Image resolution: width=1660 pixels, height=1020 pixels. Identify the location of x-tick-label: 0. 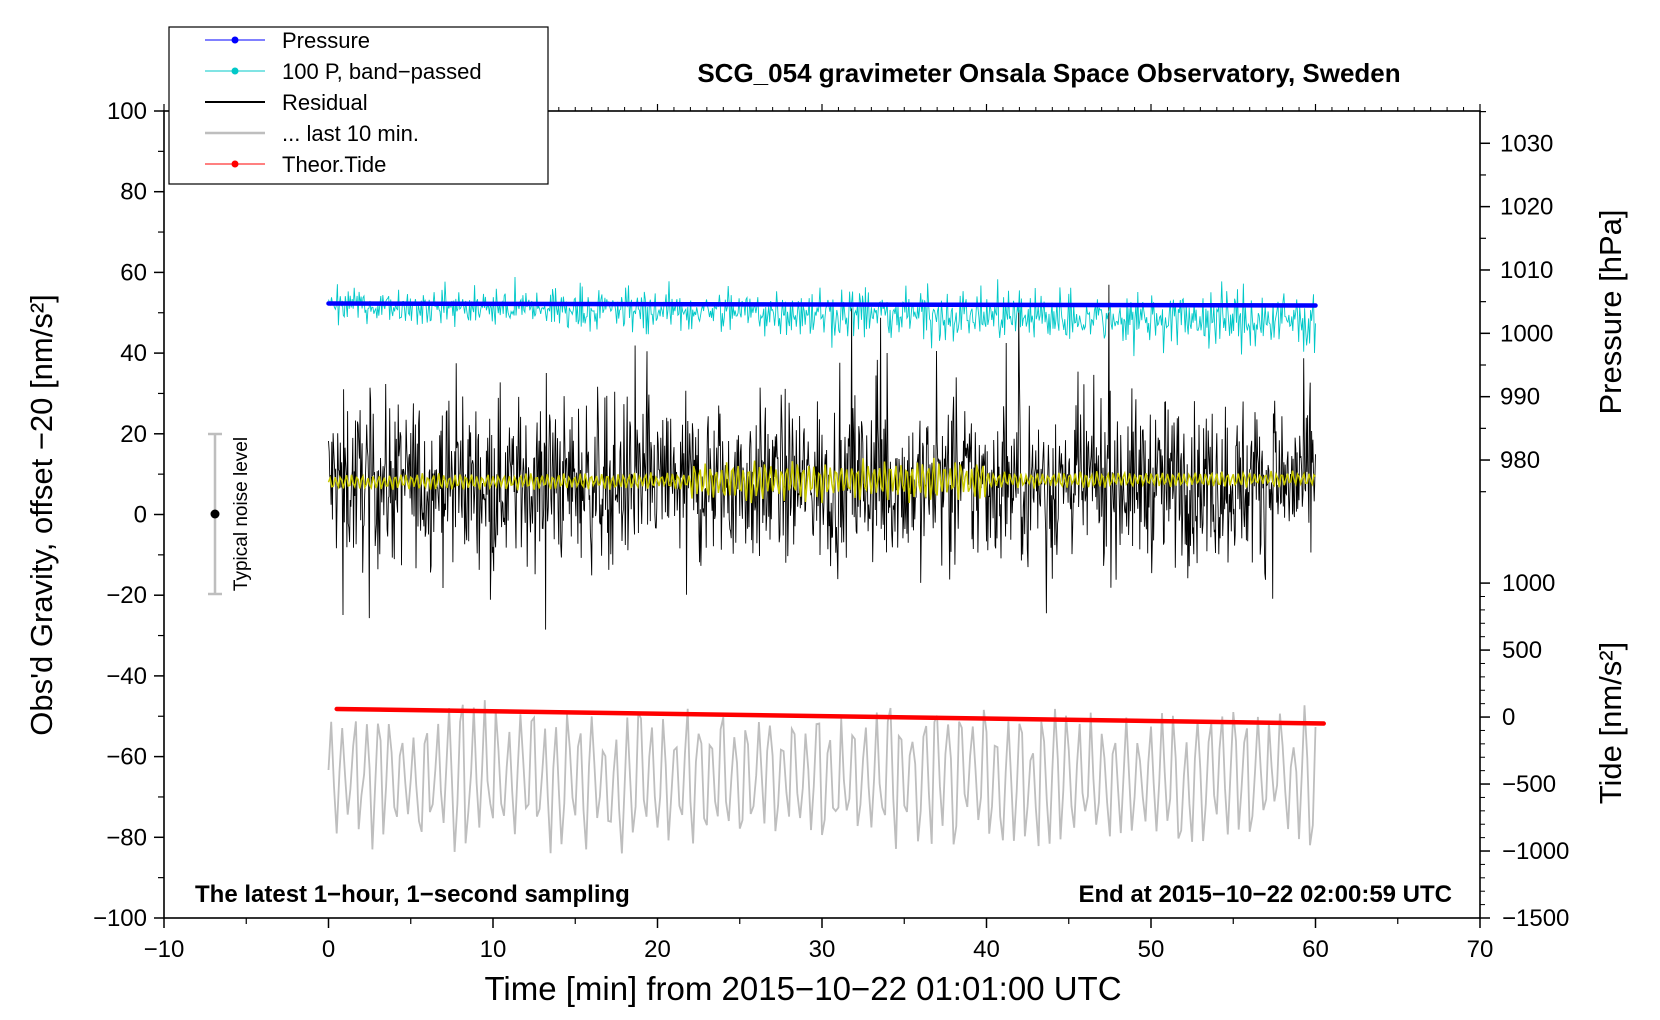
(328, 949).